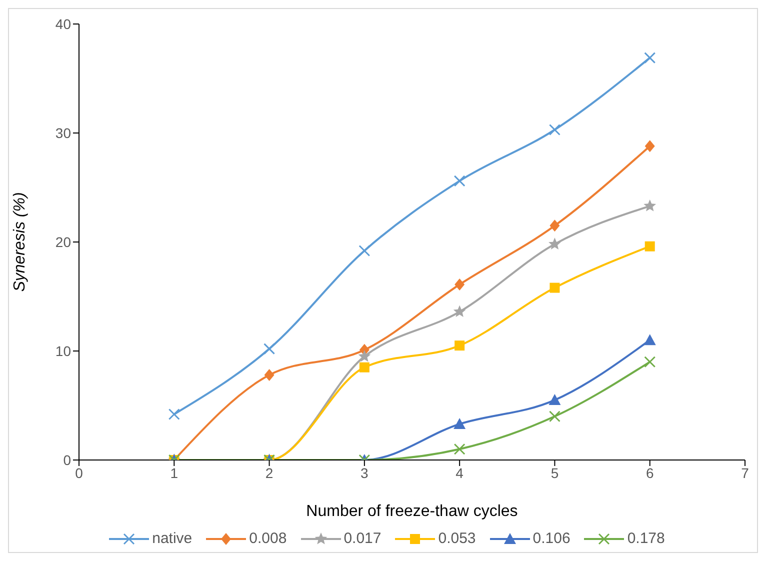  What do you see at coordinates (364, 472) in the screenshot?
I see `x-tick-label: 3` at bounding box center [364, 472].